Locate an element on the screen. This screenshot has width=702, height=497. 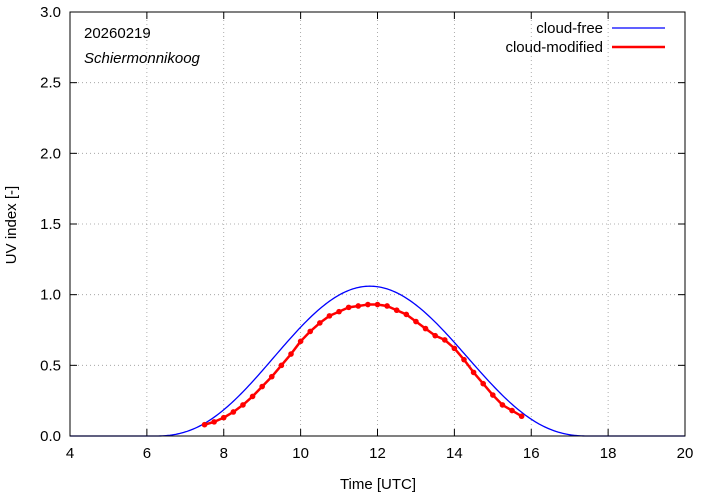
y-tick-label: 0.5 is located at coordinates (50, 365).